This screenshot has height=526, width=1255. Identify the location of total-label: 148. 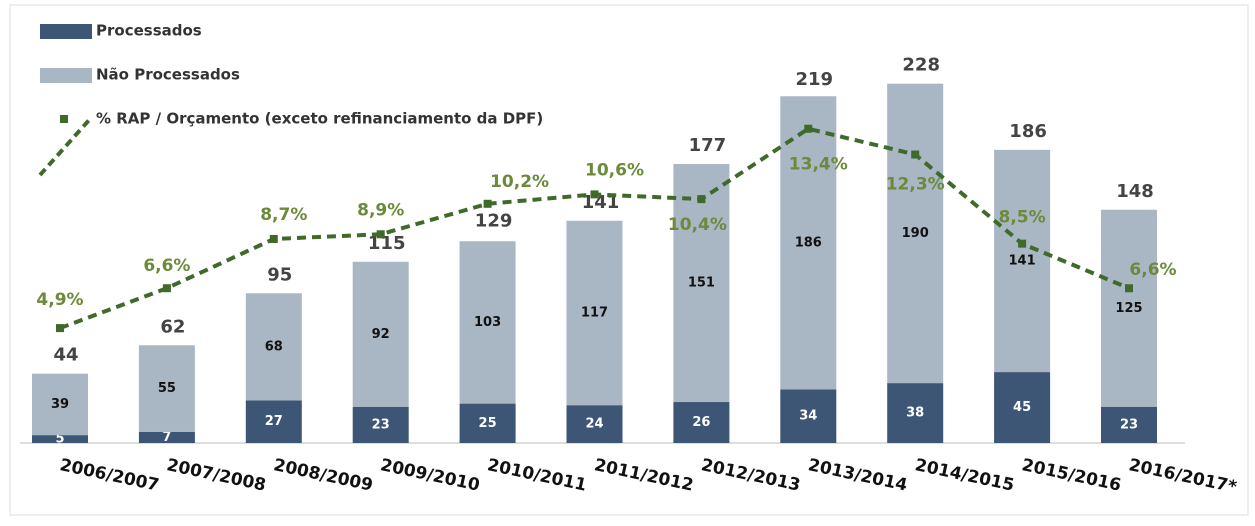
(1135, 191).